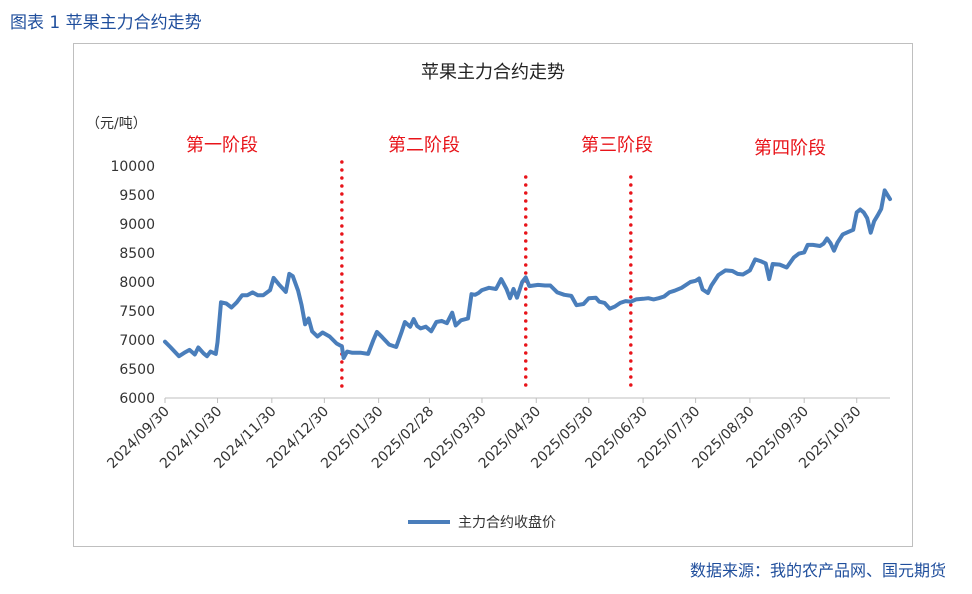  I want to click on phase-labels: 第一阶段 第二阶段 第三阶段 第四阶段, so click(506, 147).